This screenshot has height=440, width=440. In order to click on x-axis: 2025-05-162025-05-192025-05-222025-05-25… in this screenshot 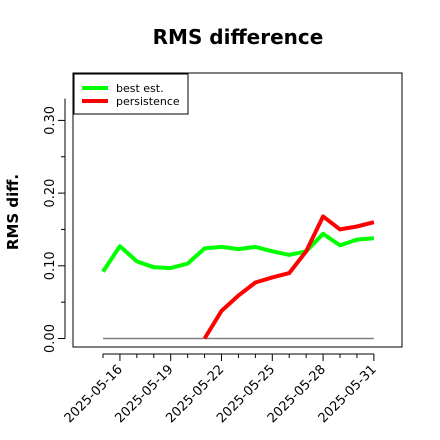, I will do `click(221, 389)`.